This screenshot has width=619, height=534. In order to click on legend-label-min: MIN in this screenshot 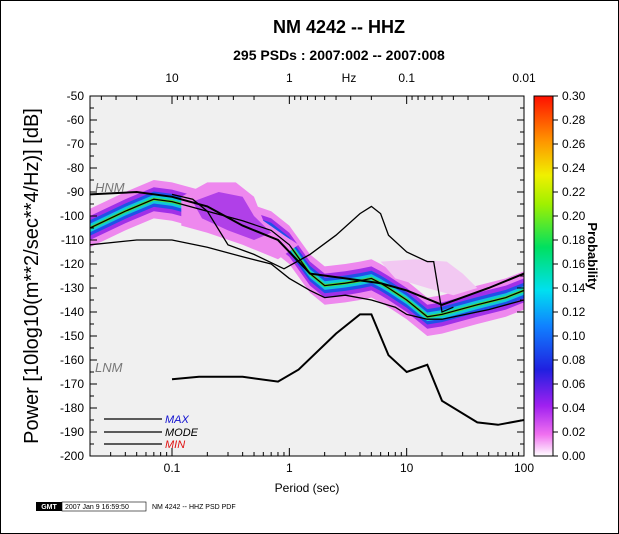, I will do `click(175, 445)`.